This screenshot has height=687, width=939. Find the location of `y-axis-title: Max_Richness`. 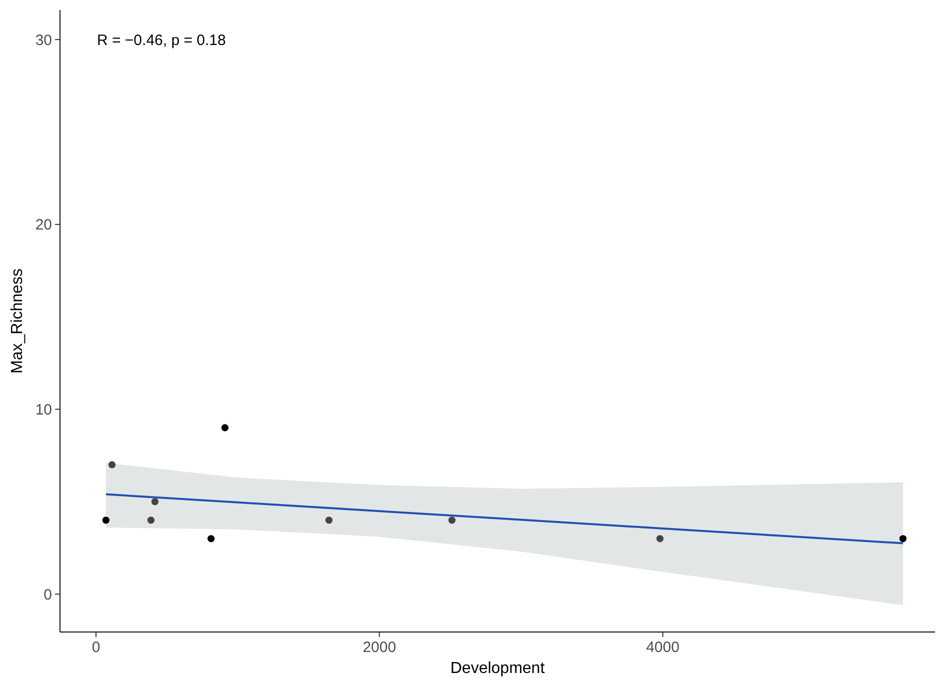

y-axis-title: Max_Richness is located at coordinates (17, 321).